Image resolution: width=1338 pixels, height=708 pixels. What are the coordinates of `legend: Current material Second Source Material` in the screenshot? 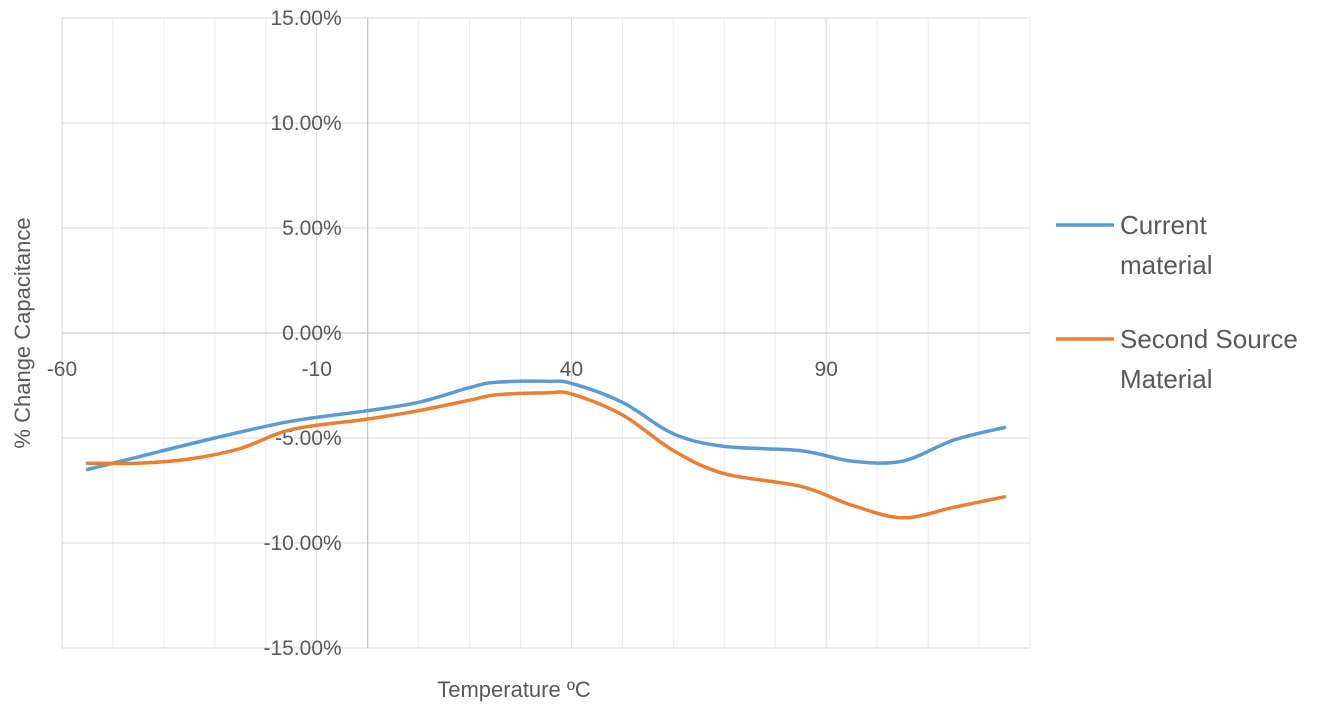 It's located at (1177, 302).